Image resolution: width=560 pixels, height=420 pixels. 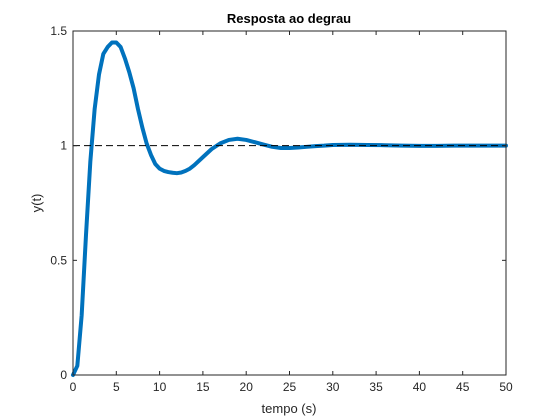 What do you see at coordinates (463, 387) in the screenshot?
I see `x-tick-label: 45` at bounding box center [463, 387].